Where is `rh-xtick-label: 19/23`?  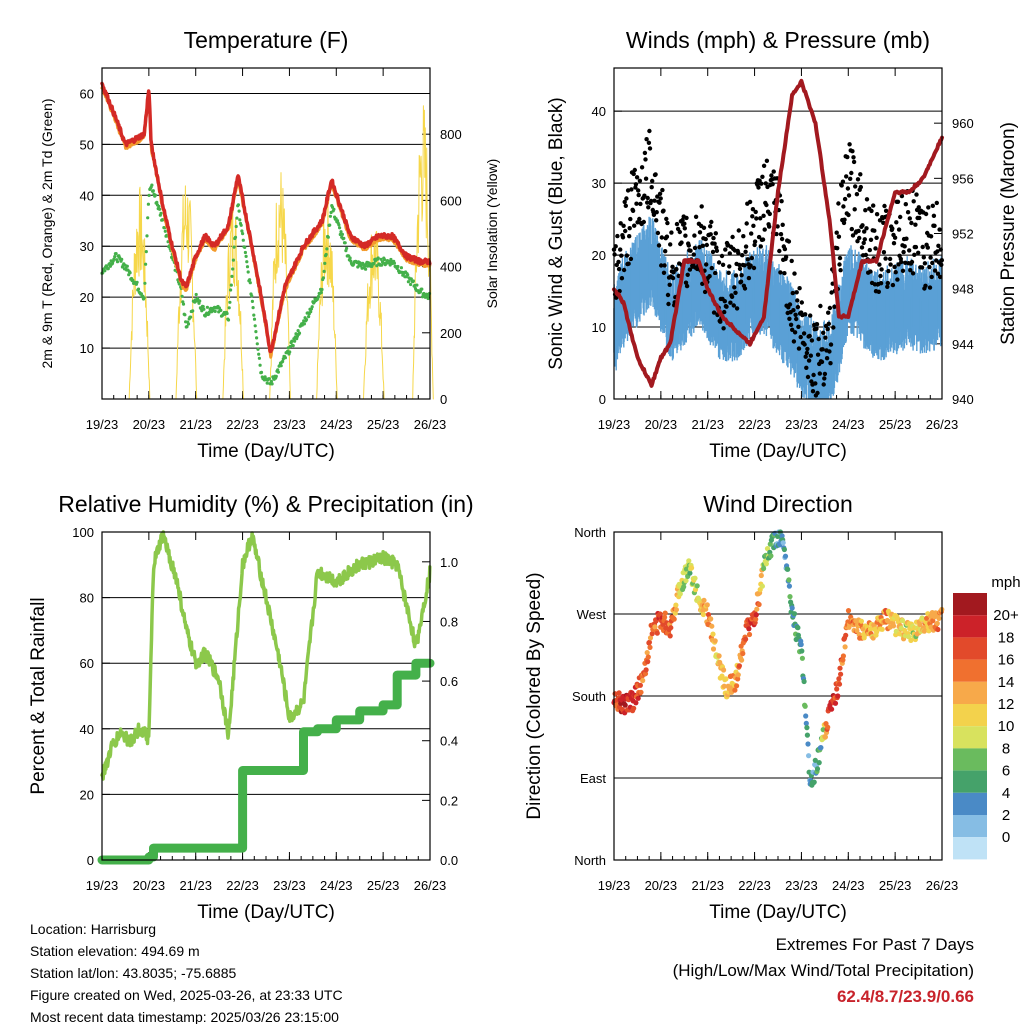 rh-xtick-label: 19/23 is located at coordinates (102, 885).